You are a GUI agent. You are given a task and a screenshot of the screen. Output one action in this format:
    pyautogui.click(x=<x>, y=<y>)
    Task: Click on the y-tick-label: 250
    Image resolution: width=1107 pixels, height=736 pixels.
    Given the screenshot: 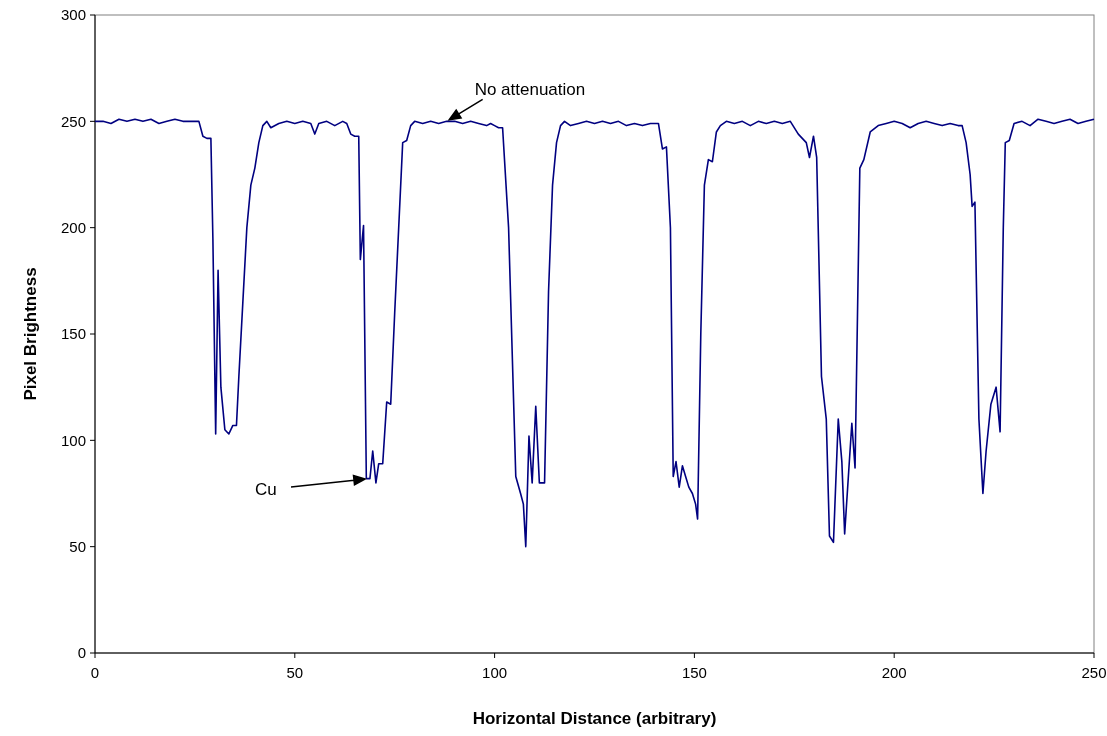 What is the action you would take?
    pyautogui.click(x=73, y=121)
    